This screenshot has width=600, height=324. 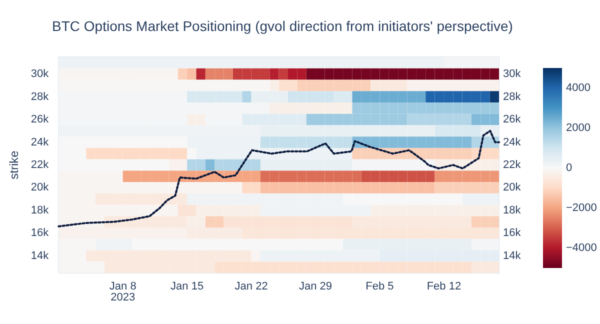 I want to click on y-tick-label: 30k, so click(x=40, y=74).